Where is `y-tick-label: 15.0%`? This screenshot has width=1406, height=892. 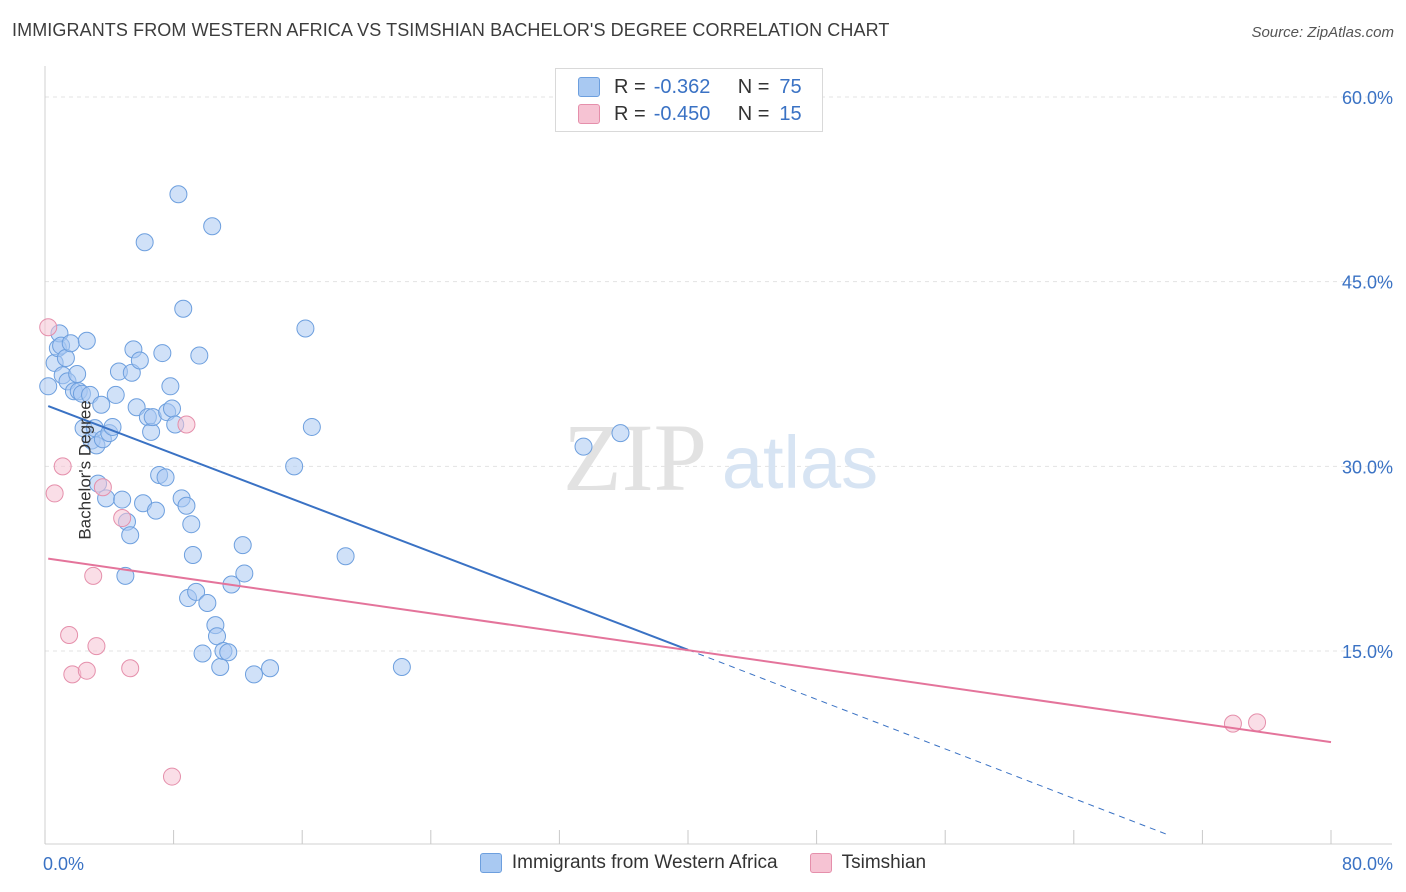
y-tick-label: 15.0% is located at coordinates (1367, 652).